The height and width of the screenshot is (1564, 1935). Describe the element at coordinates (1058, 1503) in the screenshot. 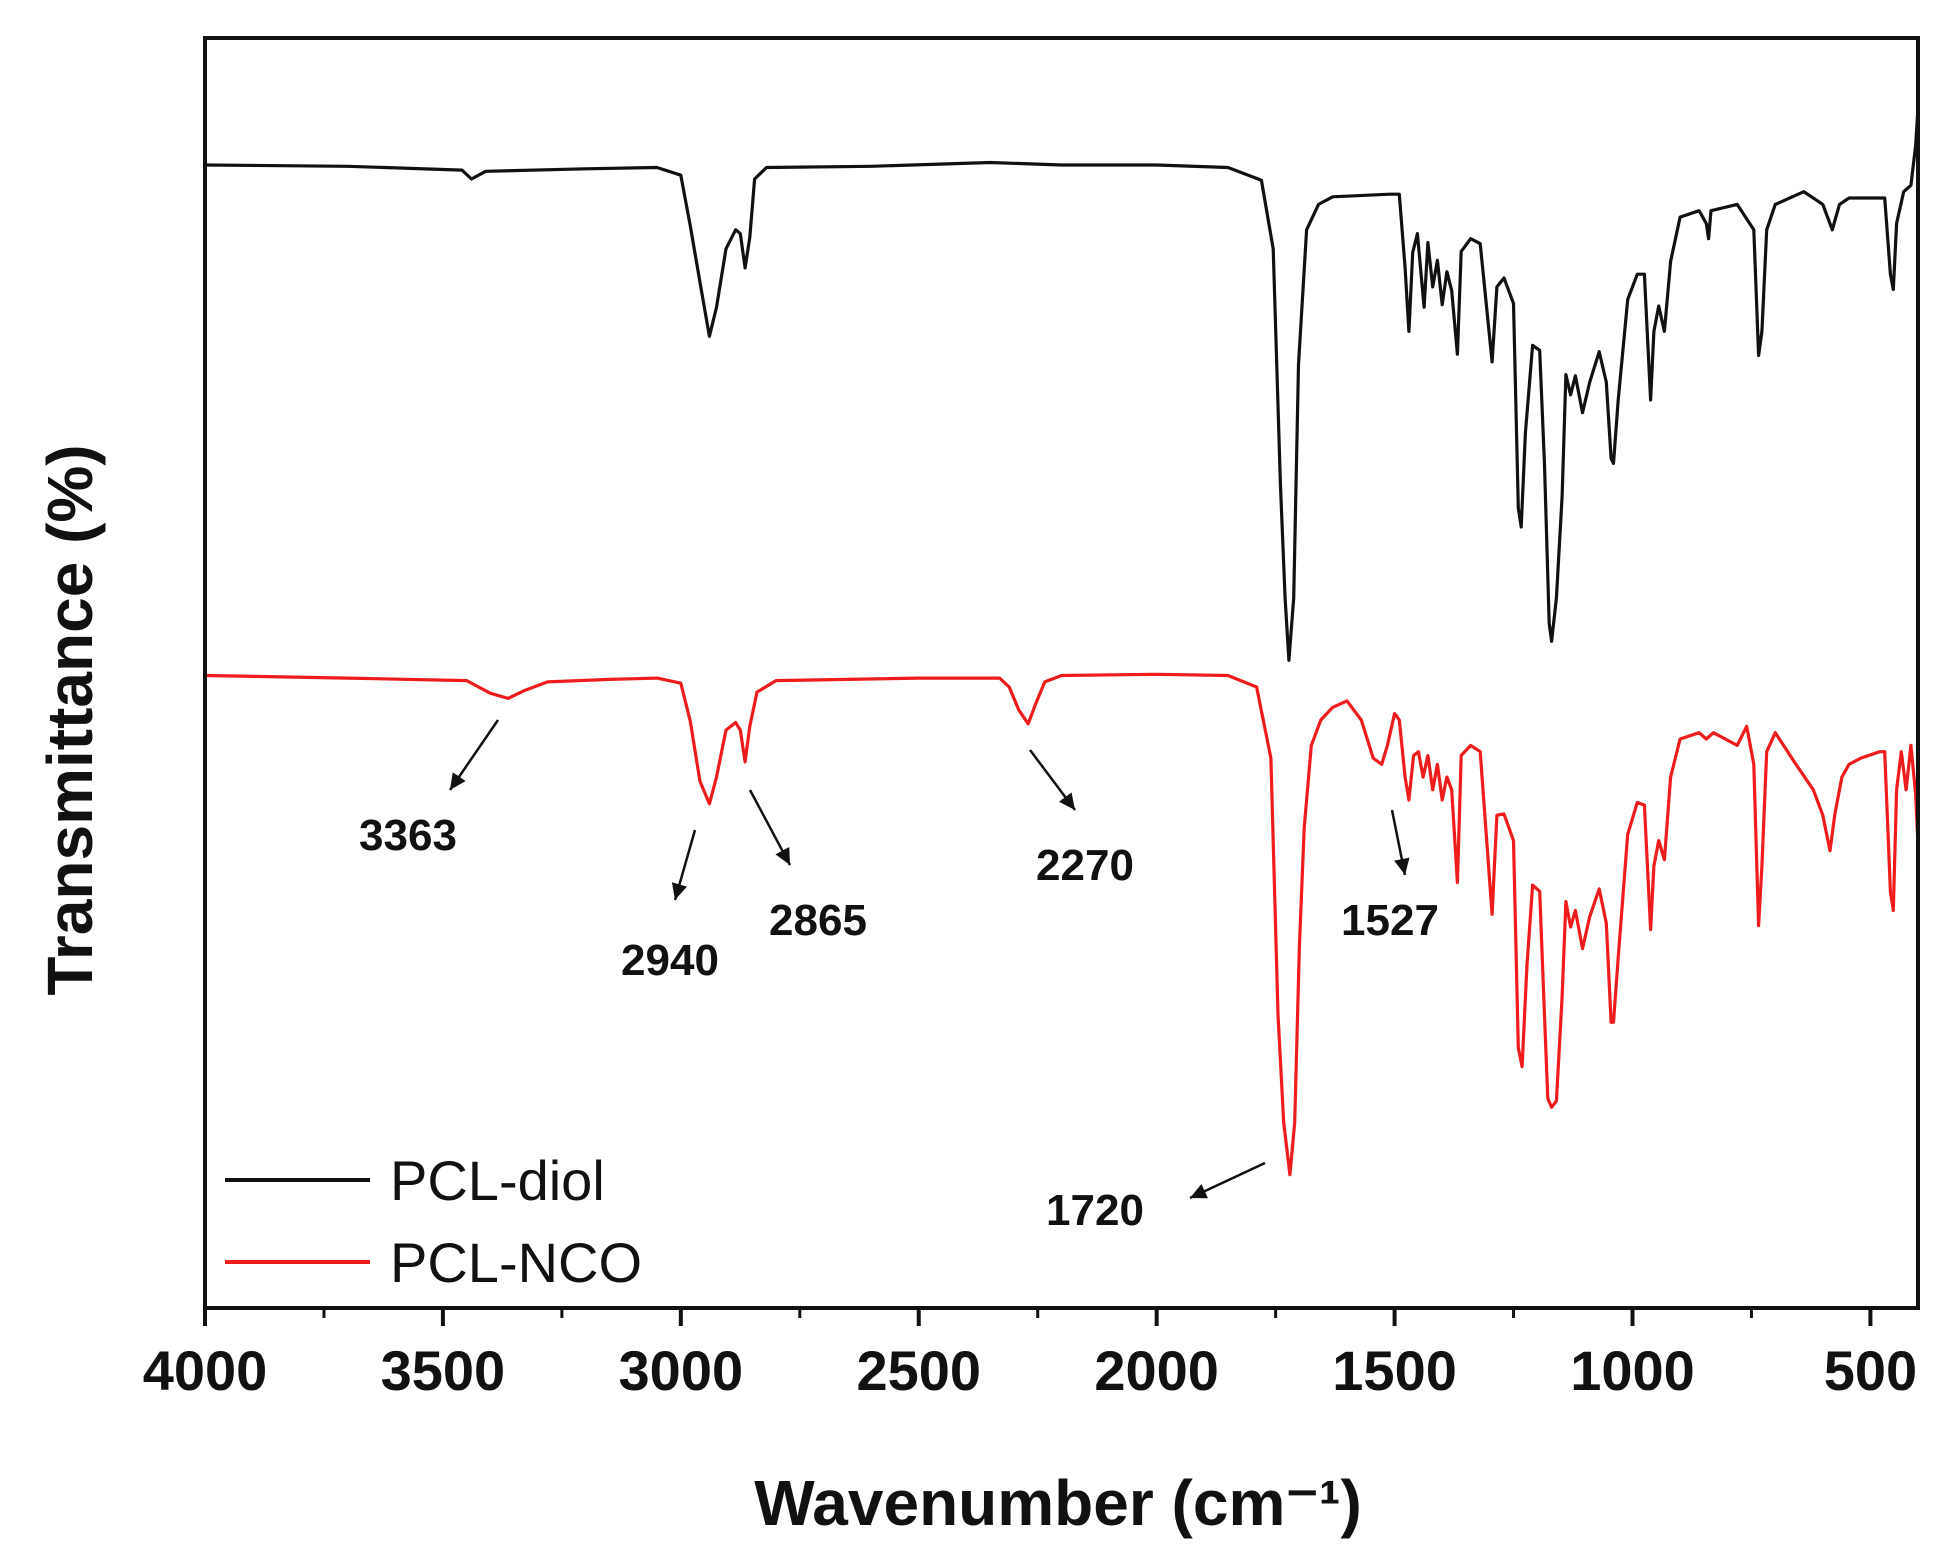

I see `x-axis-title: Wavenumber (cm⁻¹)` at that location.